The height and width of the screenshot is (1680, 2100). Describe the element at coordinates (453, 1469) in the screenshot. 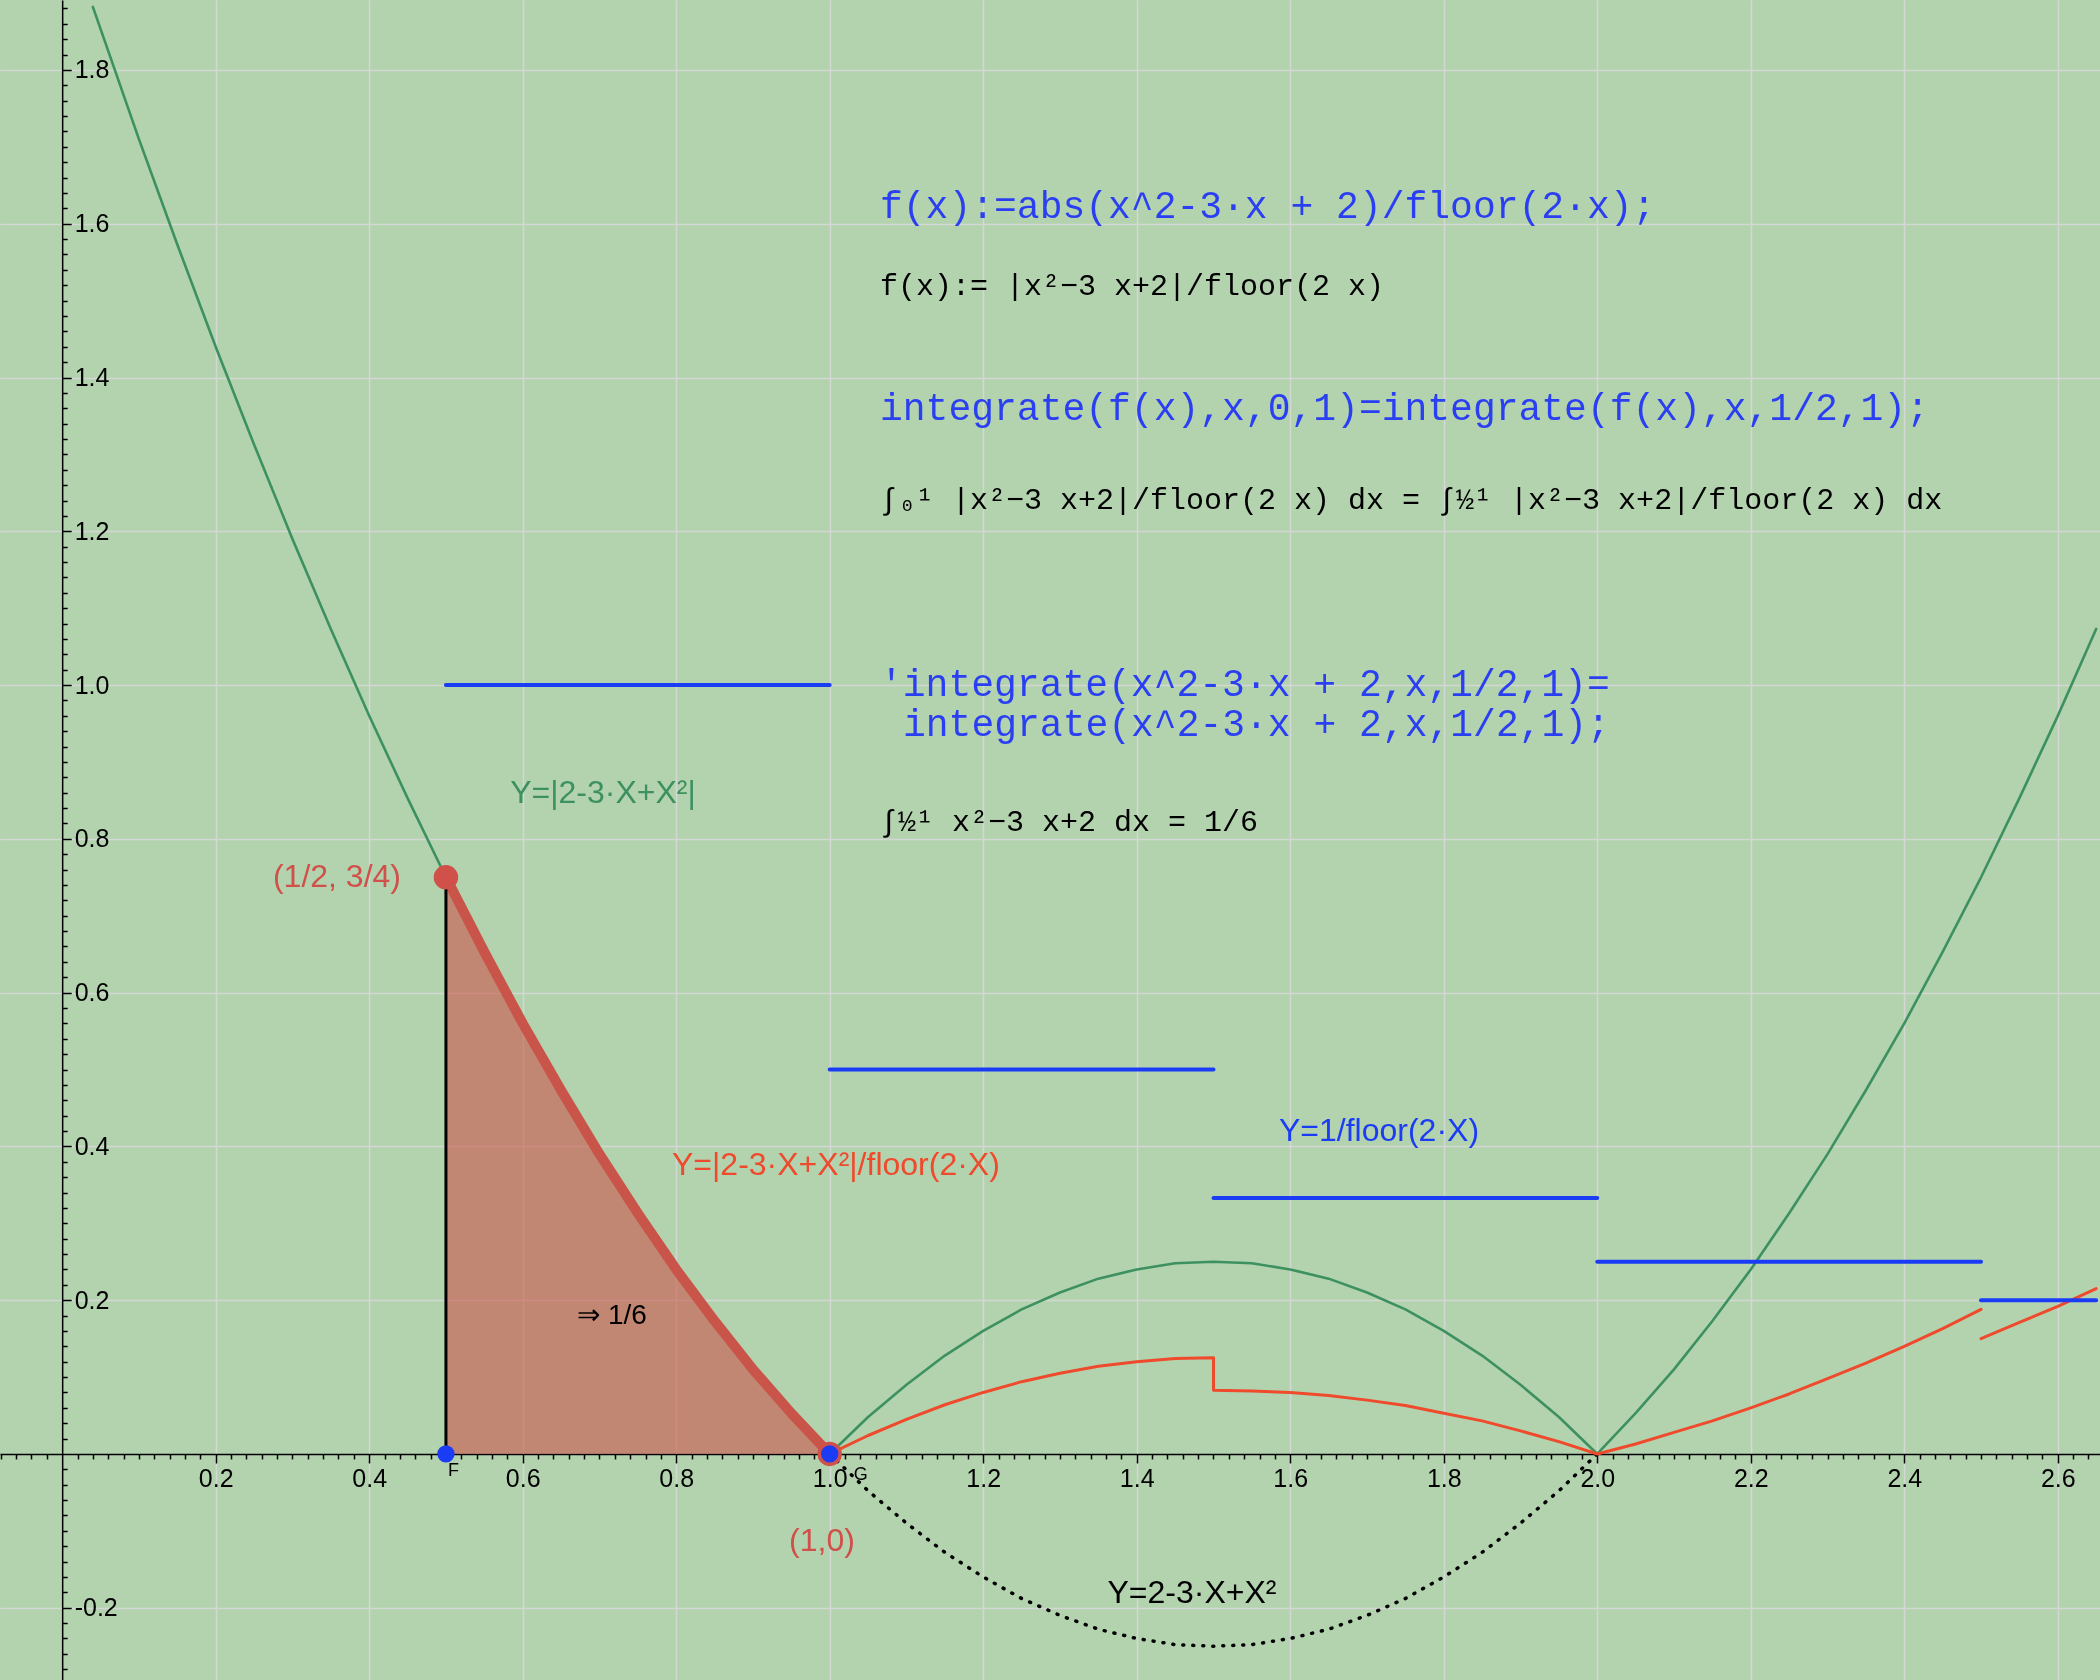

I see `data-label: F` at that location.